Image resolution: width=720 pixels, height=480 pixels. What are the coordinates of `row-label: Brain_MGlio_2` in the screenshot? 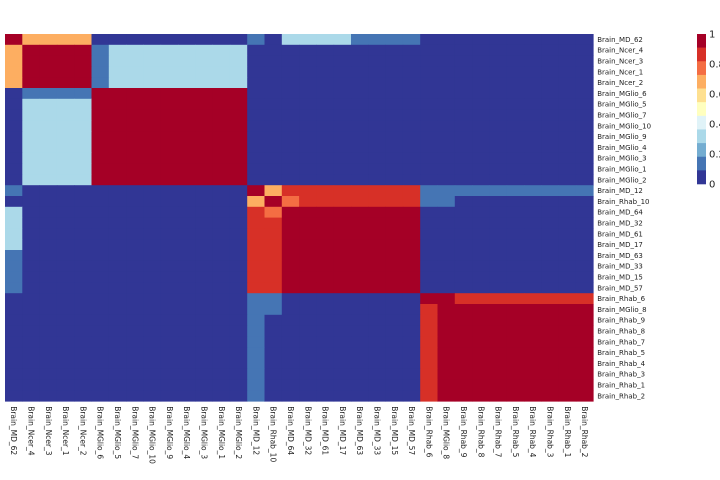 It's located at (621, 180).